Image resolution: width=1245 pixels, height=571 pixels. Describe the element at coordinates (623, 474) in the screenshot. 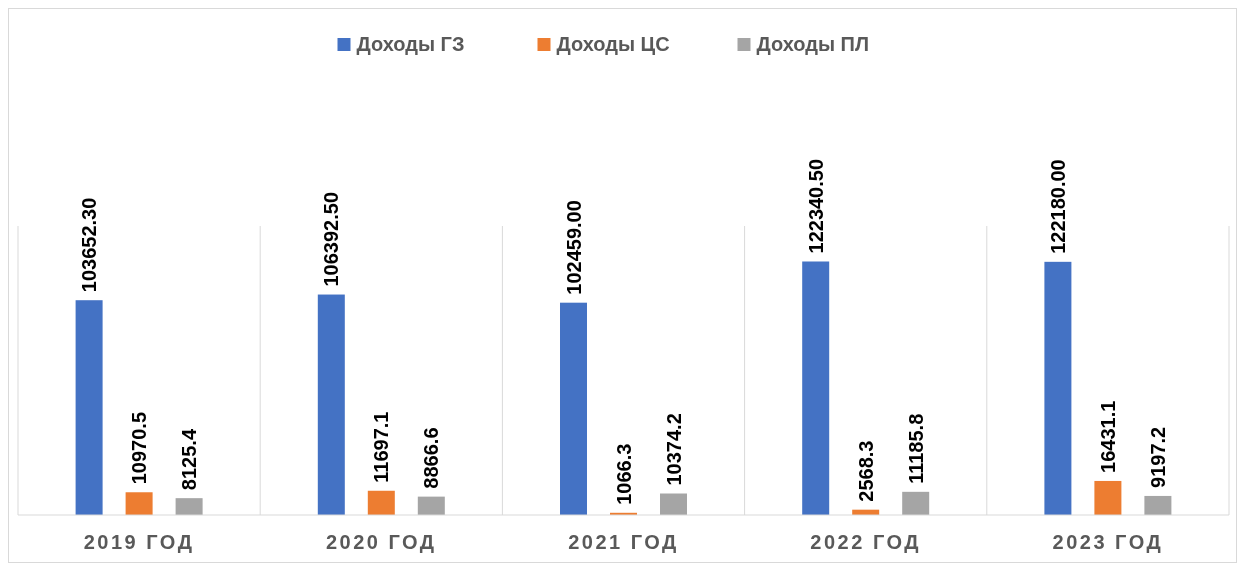

I see `data-label: 1066.3` at that location.